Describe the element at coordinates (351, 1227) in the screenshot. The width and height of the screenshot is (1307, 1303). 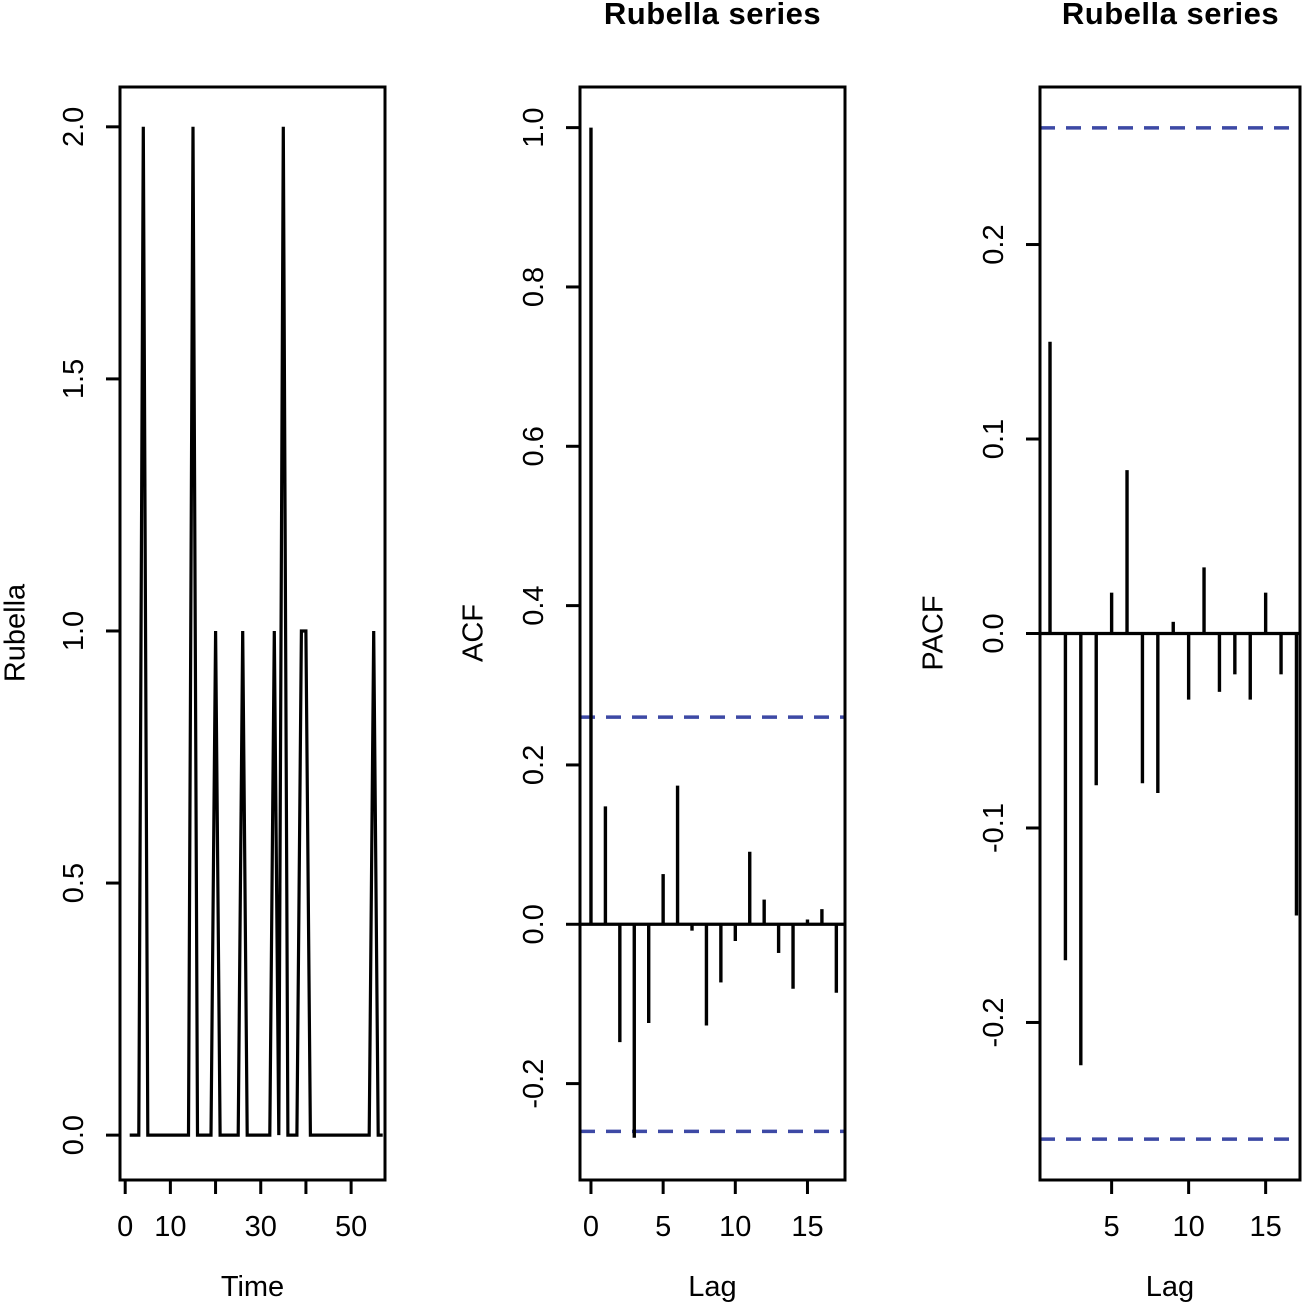
I see `time-series-x-tick-label: 50` at that location.